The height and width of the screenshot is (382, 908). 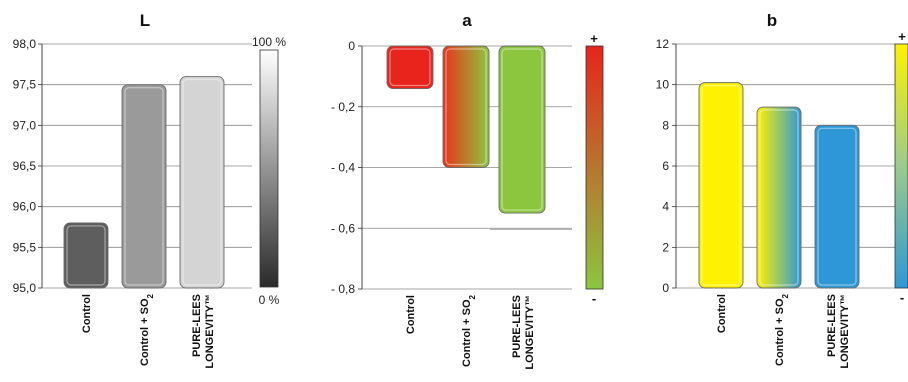 What do you see at coordinates (663, 85) in the screenshot?
I see `y-tick-label: 10` at bounding box center [663, 85].